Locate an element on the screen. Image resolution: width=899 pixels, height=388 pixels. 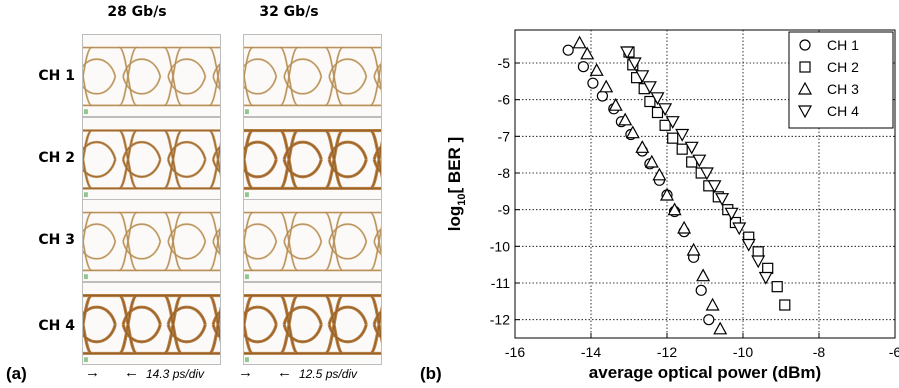
y-axis-label-log: log is located at coordinates (454, 219).